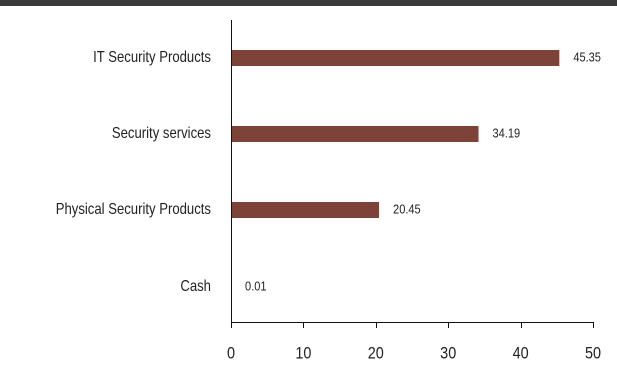  I want to click on x-tick-label: 20, so click(376, 353).